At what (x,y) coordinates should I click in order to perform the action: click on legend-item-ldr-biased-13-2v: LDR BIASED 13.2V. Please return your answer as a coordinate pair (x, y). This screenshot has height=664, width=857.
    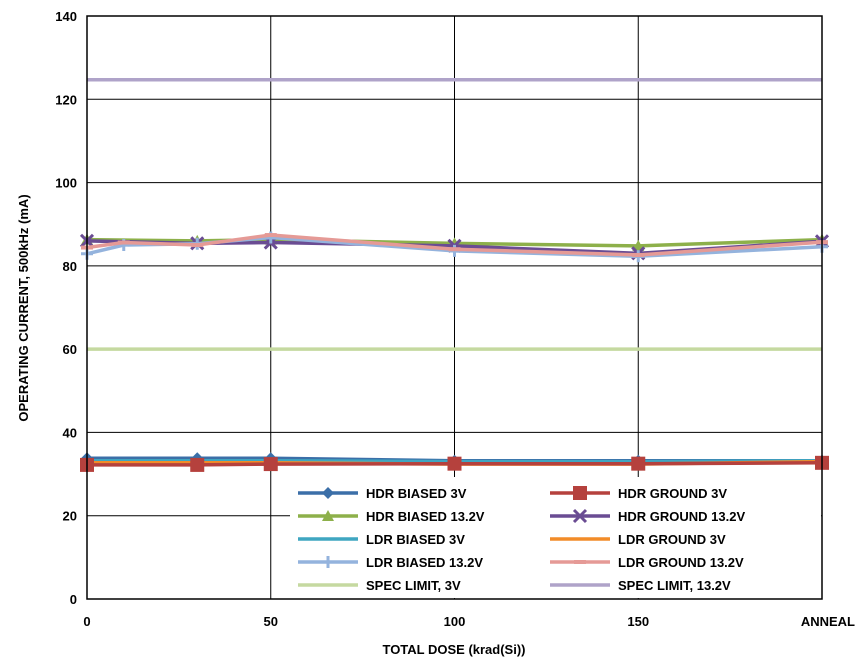
    Looking at the image, I should click on (390, 562).